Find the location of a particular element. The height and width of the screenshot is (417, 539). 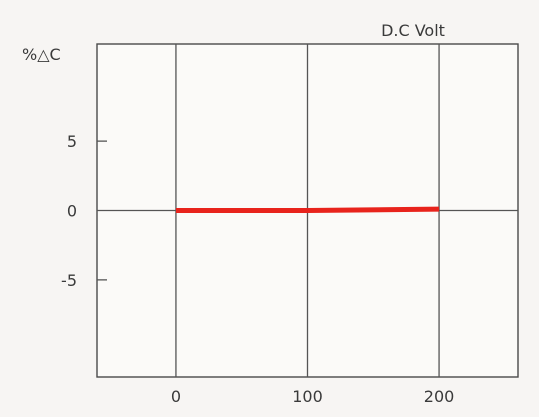

series-line is located at coordinates (307, 209).